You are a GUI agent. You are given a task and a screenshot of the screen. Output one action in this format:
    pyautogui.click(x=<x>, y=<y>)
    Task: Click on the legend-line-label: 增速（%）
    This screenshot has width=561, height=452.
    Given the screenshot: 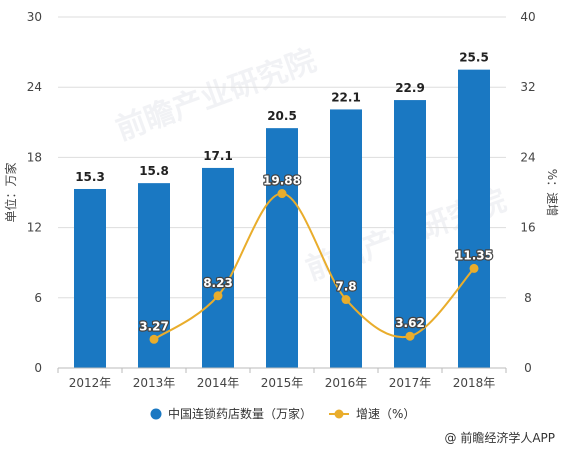 What is the action you would take?
    pyautogui.click(x=385, y=414)
    